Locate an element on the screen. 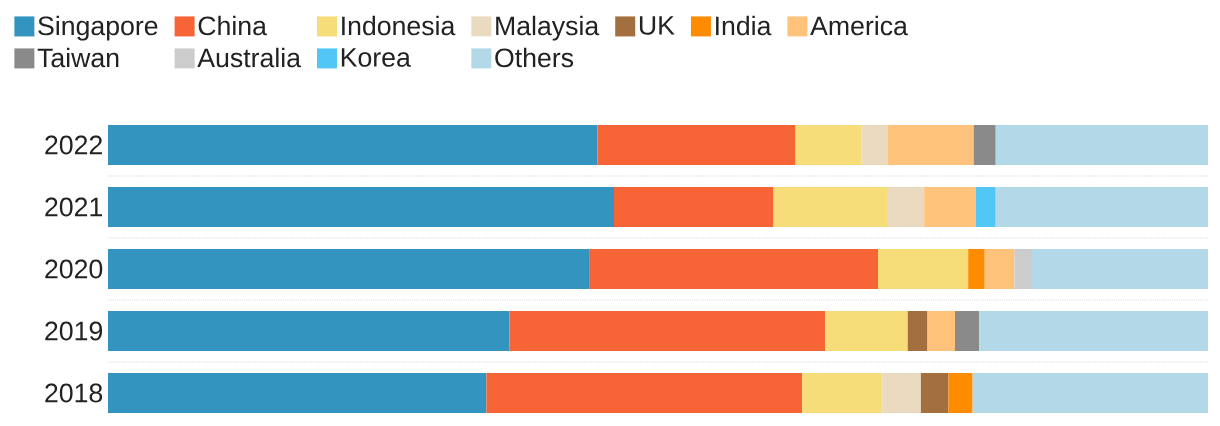 The image size is (1220, 426). y-tick-label: 2019 is located at coordinates (74, 331).